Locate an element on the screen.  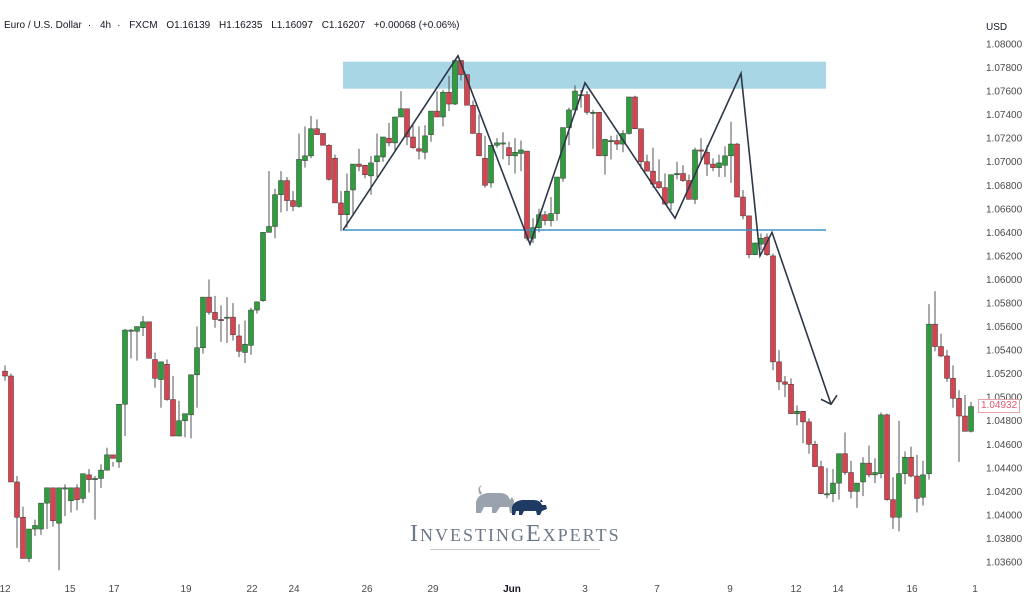
date-tick: 9 is located at coordinates (730, 589).